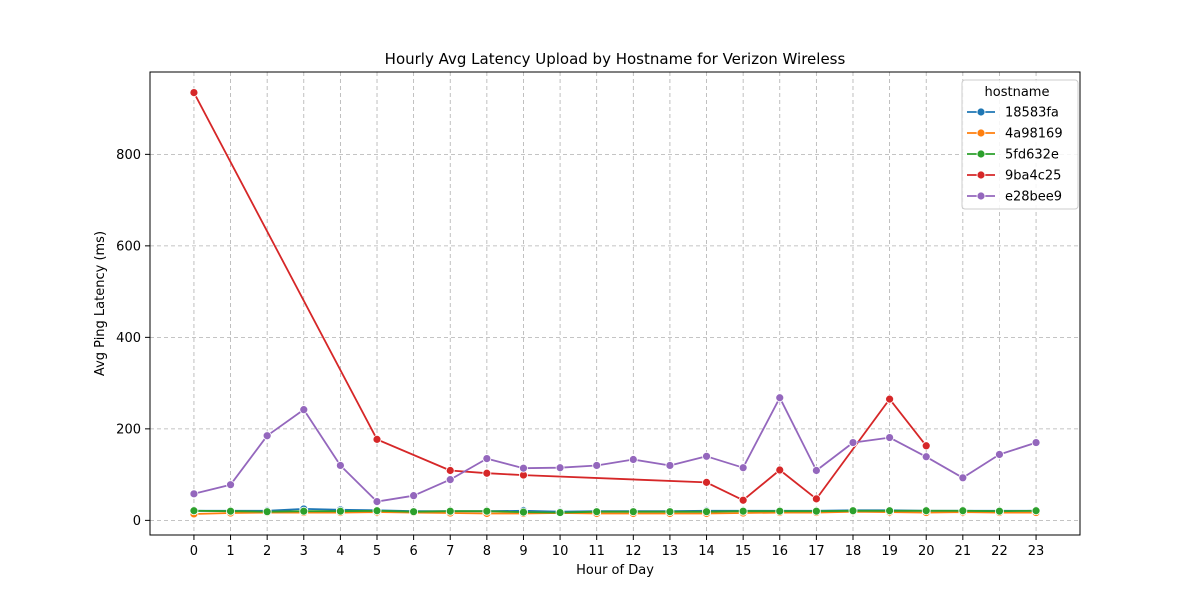 The height and width of the screenshot is (600, 1200). What do you see at coordinates (816, 551) in the screenshot?
I see `x-tick-label: 17` at bounding box center [816, 551].